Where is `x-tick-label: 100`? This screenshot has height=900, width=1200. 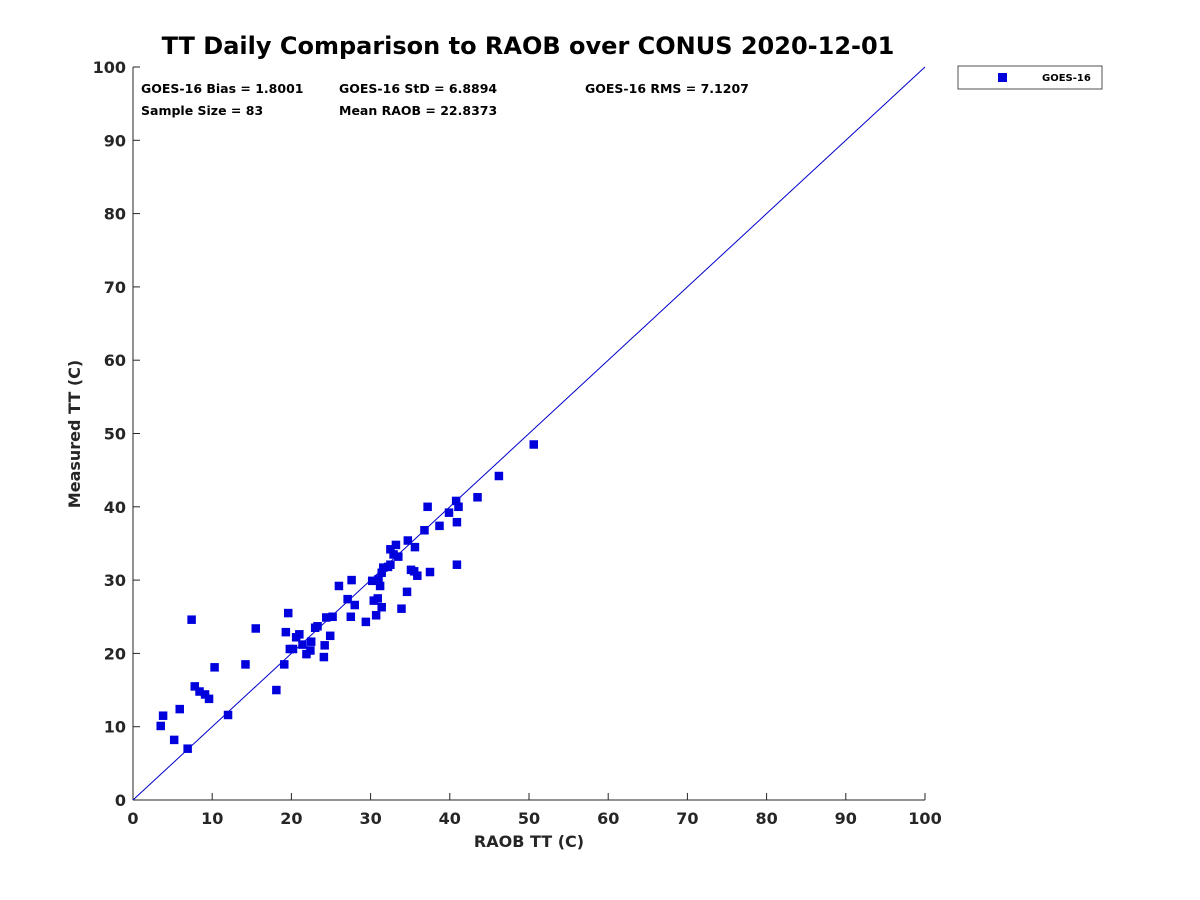 x-tick-label: 100 is located at coordinates (924, 818).